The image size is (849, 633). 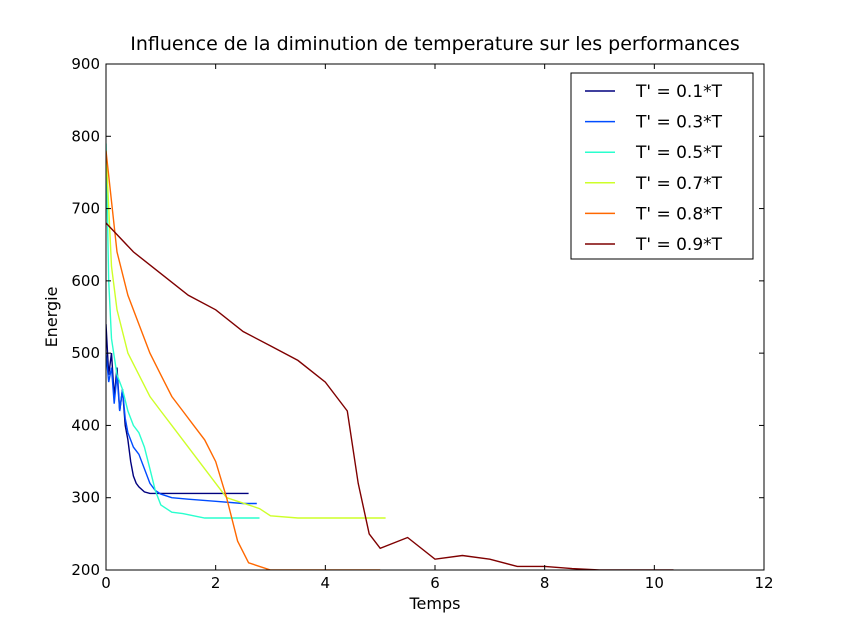 I want to click on x-tick-label: 2, so click(x=216, y=583).